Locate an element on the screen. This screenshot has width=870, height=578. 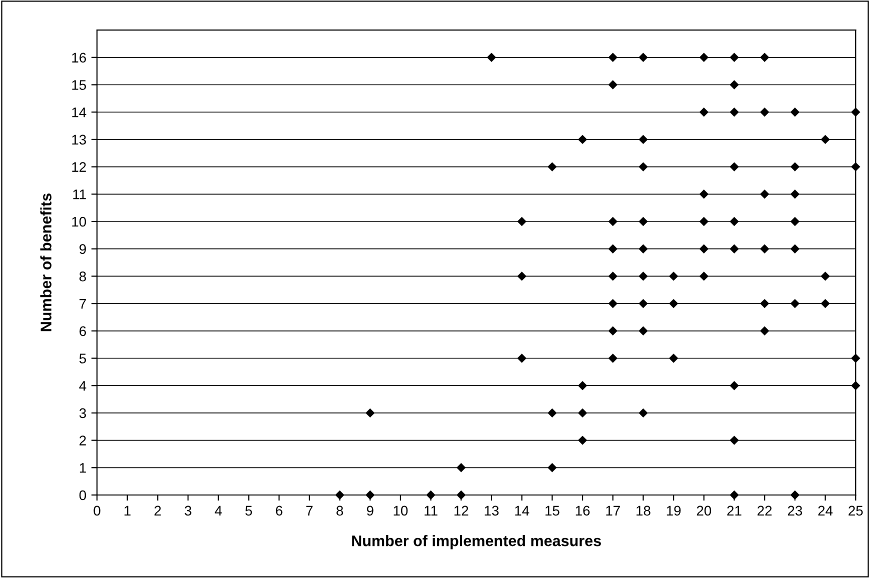
y-tick-label: 9 is located at coordinates (83, 249).